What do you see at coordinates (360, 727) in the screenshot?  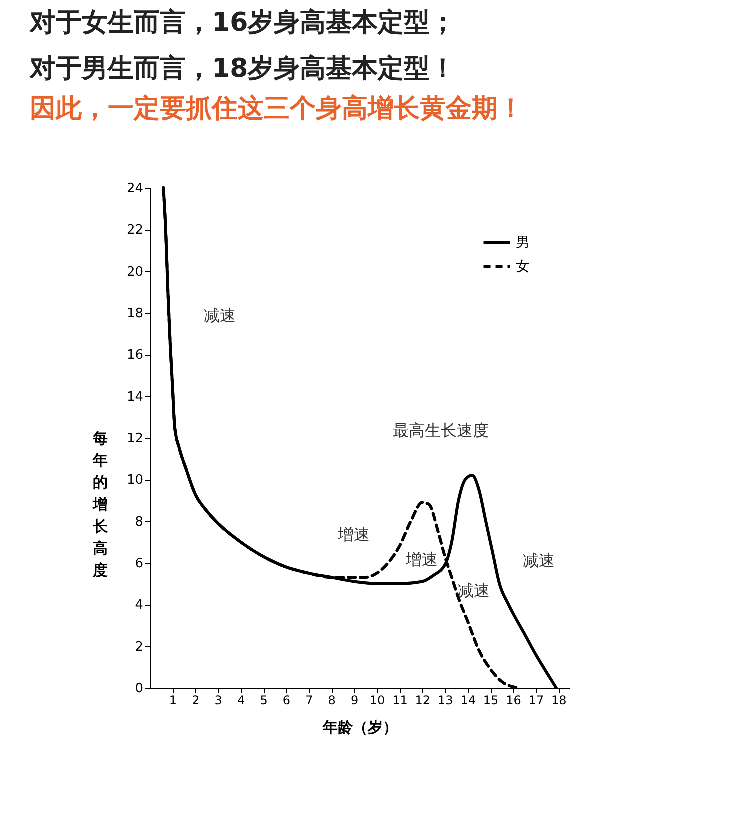 I see `x-axis-title: 年龄（岁）` at bounding box center [360, 727].